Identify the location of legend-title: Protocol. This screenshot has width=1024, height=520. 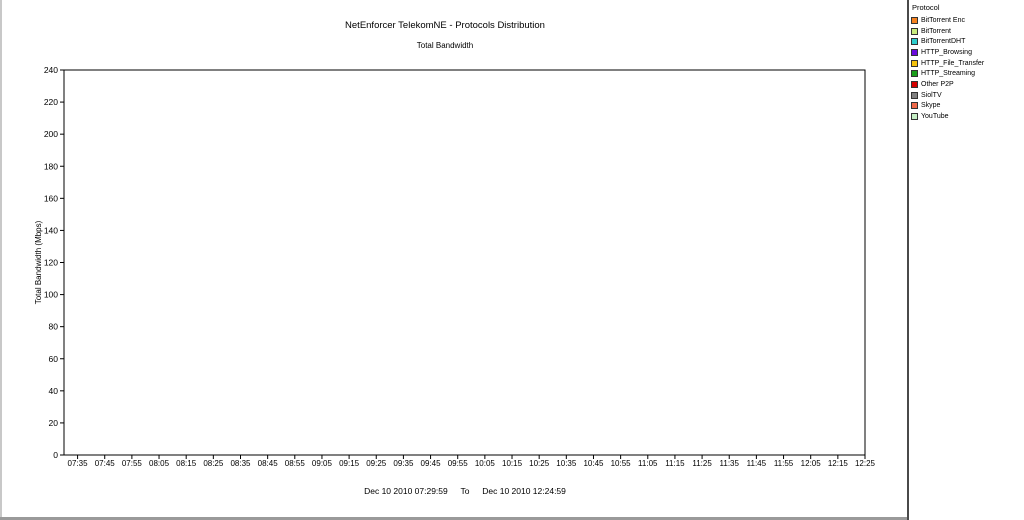
(926, 7).